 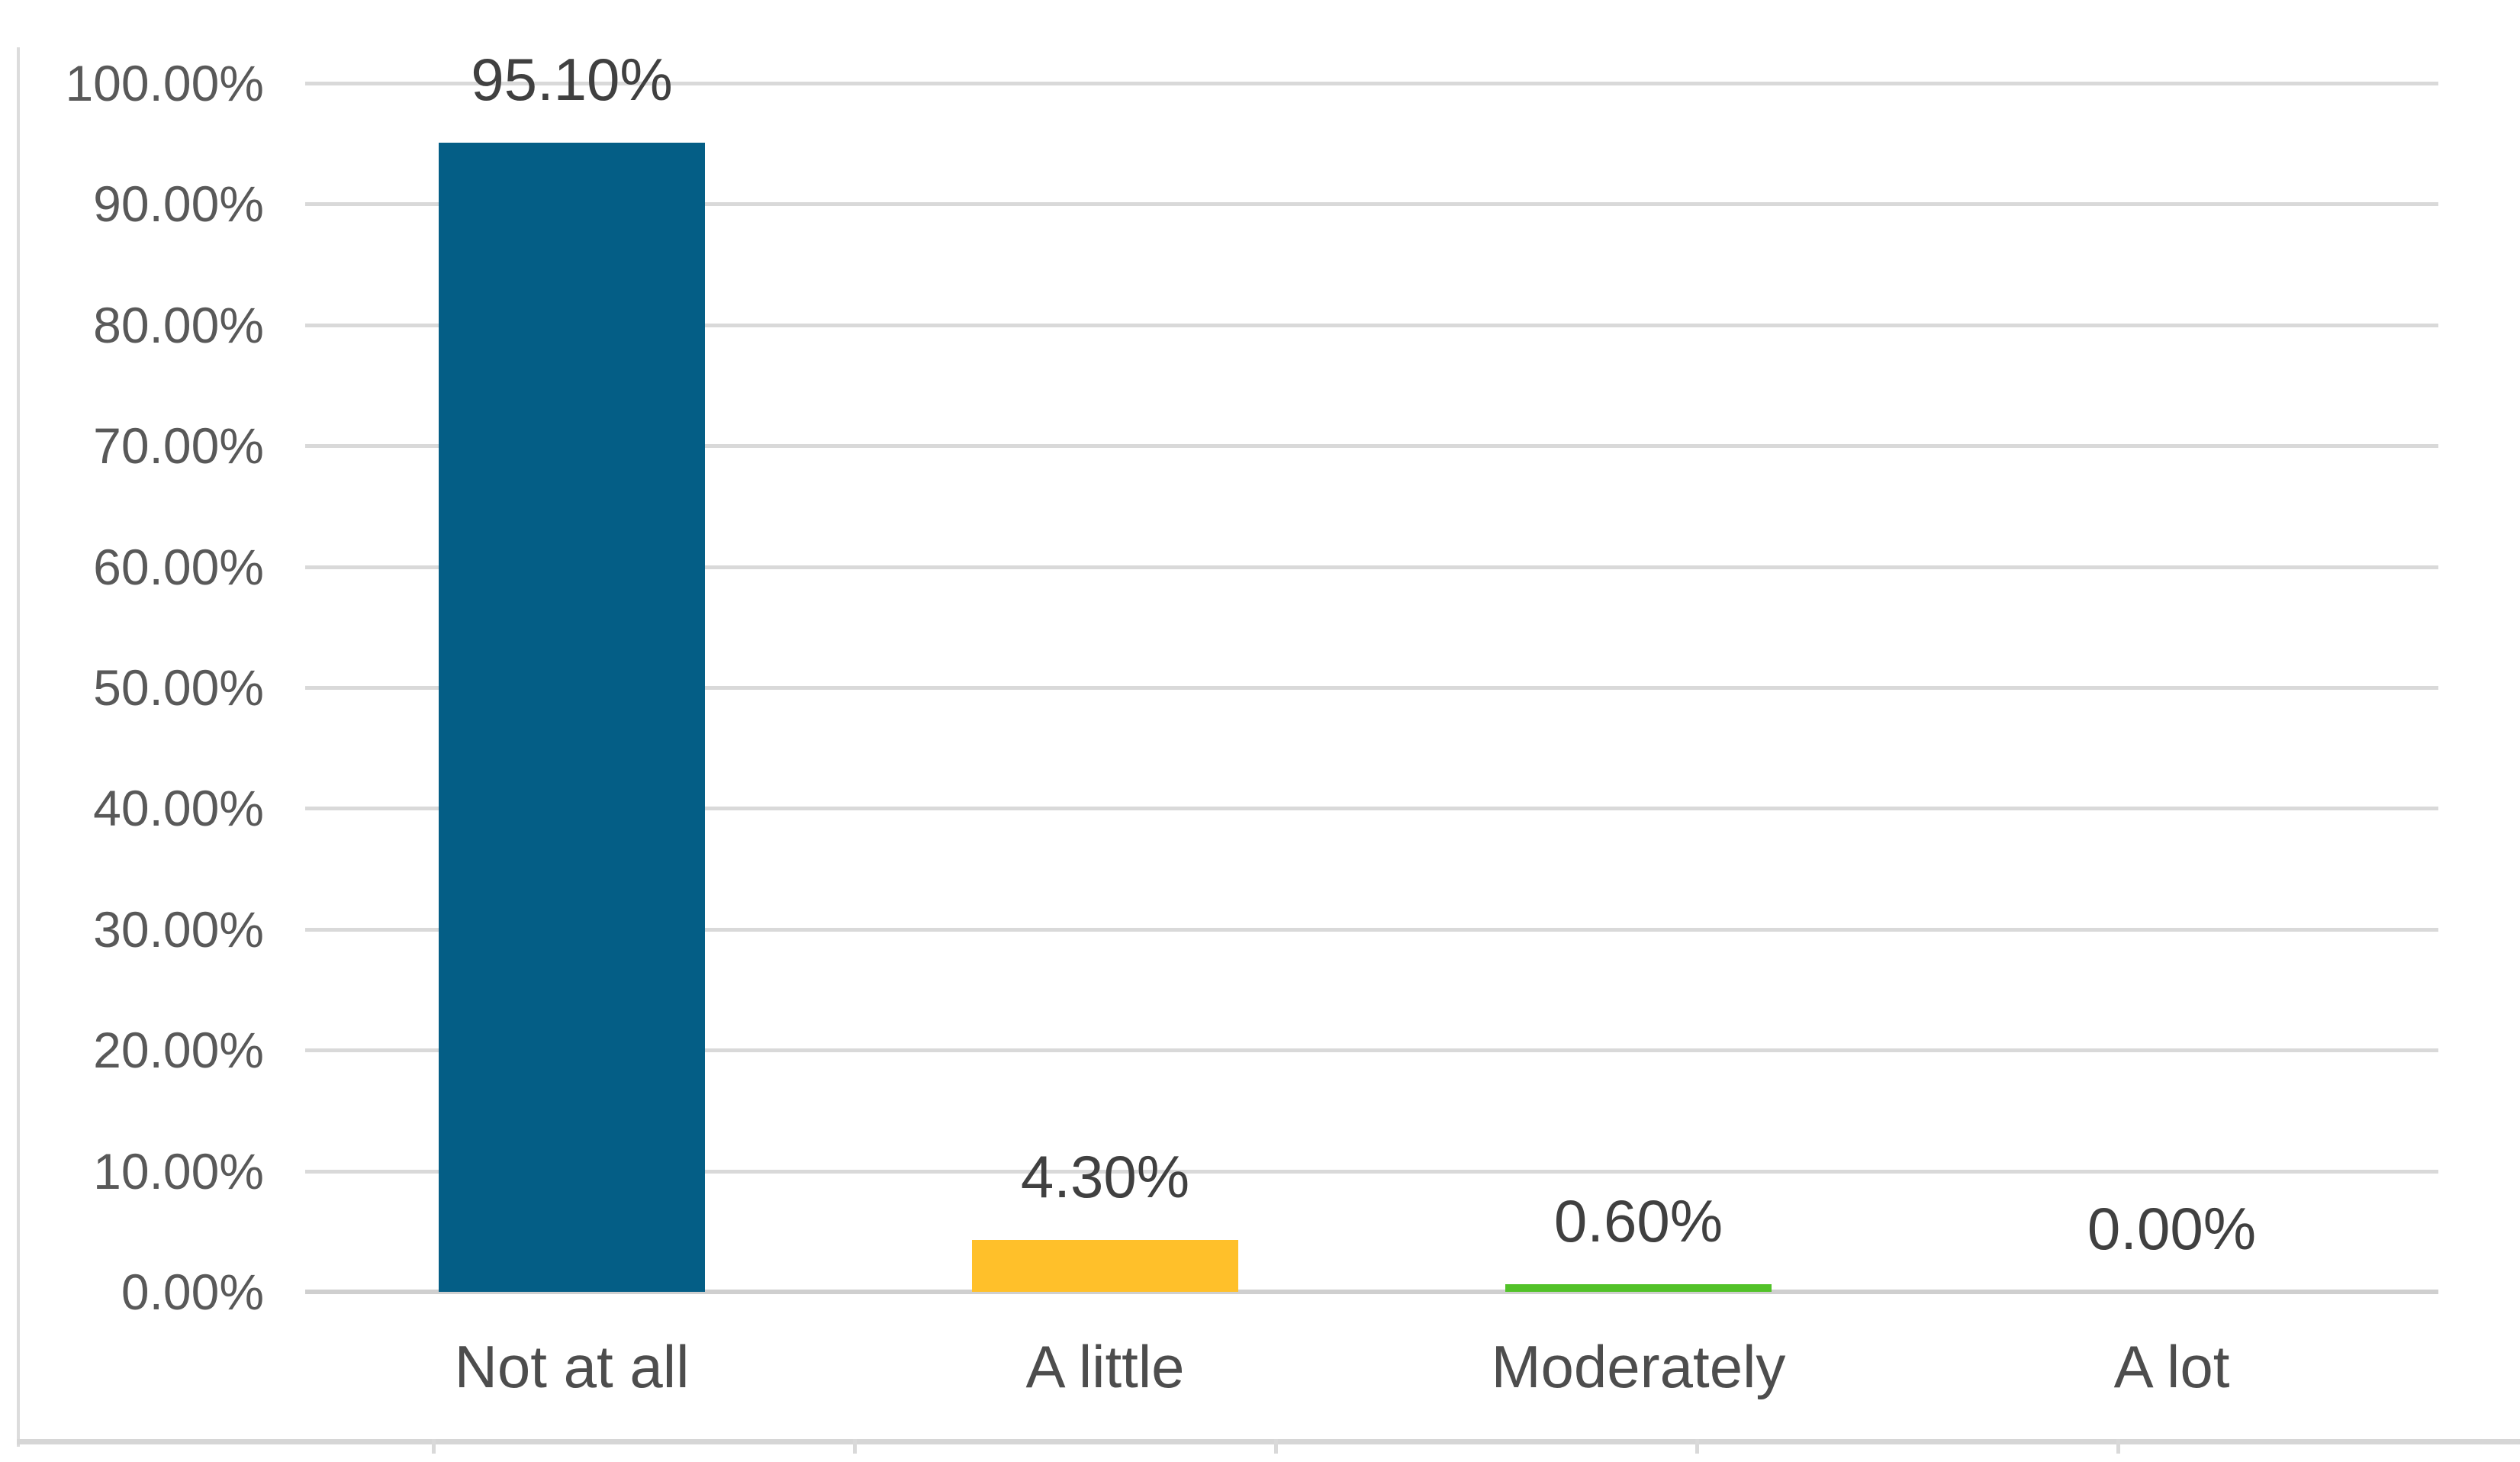 I want to click on value-label-a-lot: 0.00%, so click(x=2172, y=1228).